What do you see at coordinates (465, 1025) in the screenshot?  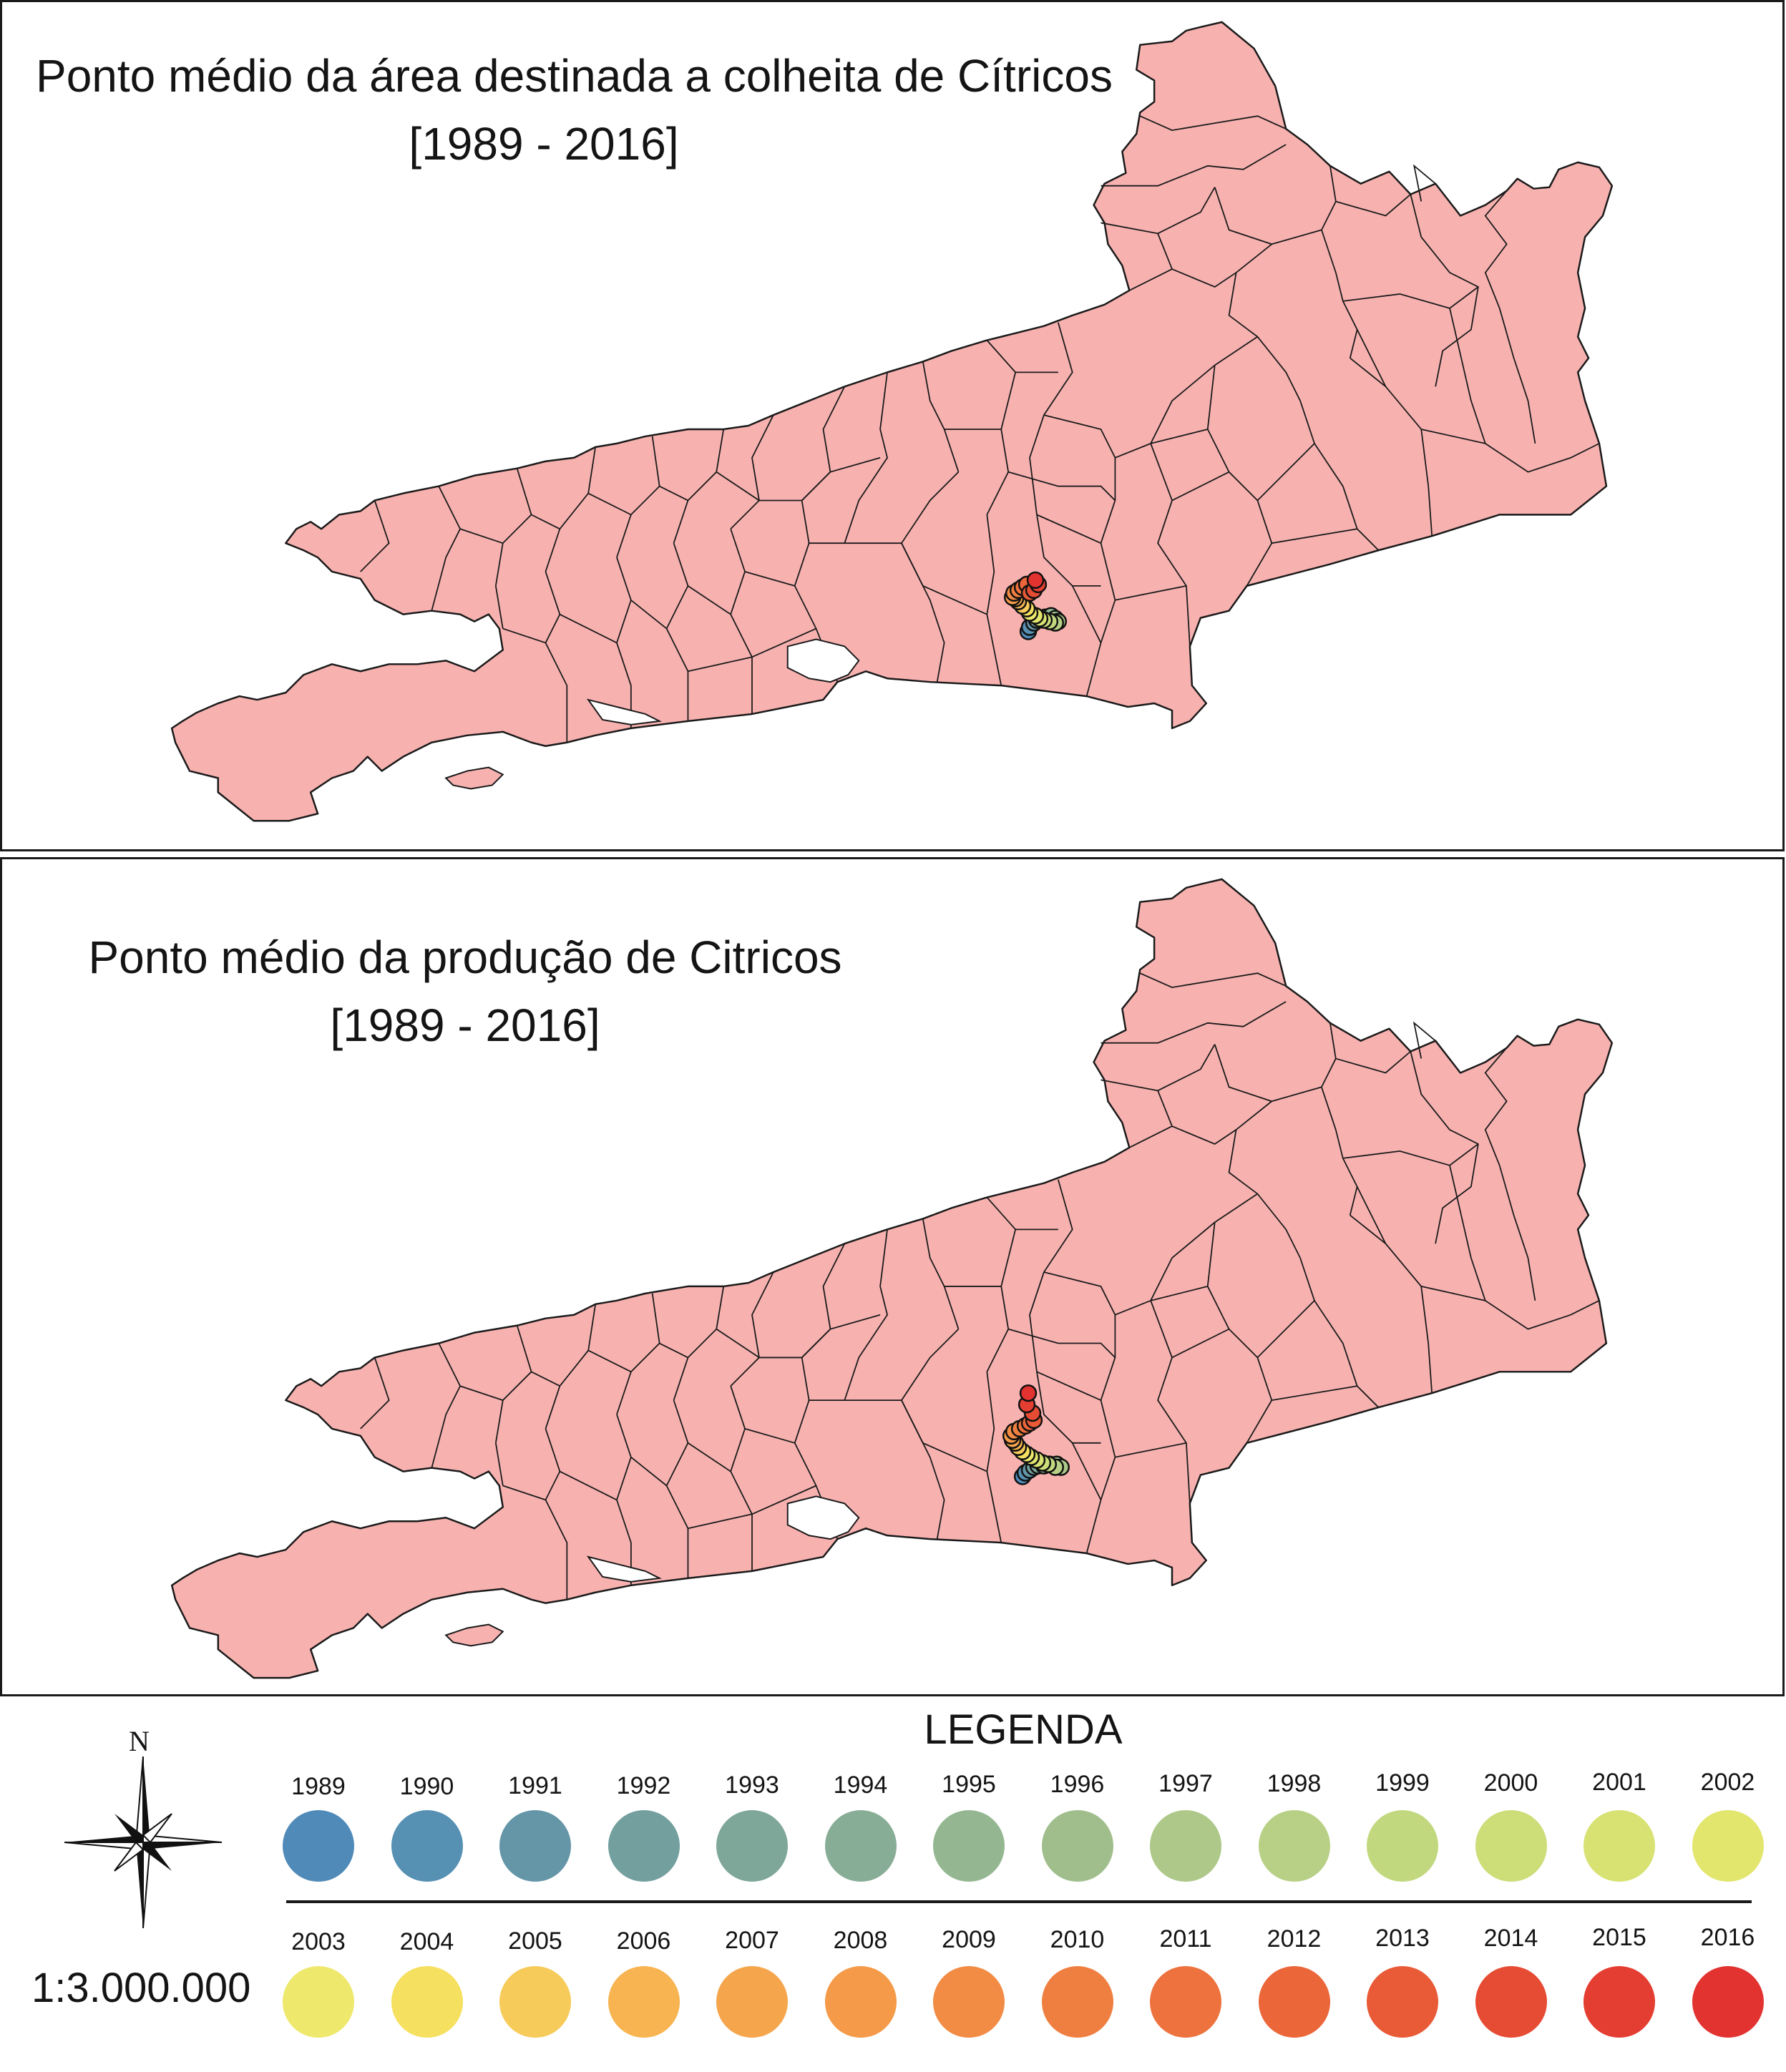 I see `map-period-production: [1989 - 2016]` at bounding box center [465, 1025].